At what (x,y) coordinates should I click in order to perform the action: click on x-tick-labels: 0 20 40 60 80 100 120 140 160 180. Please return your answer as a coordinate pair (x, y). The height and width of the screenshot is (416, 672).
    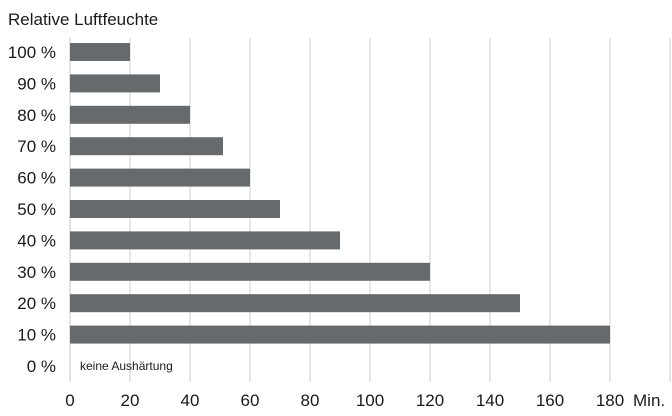
    Looking at the image, I should click on (344, 400).